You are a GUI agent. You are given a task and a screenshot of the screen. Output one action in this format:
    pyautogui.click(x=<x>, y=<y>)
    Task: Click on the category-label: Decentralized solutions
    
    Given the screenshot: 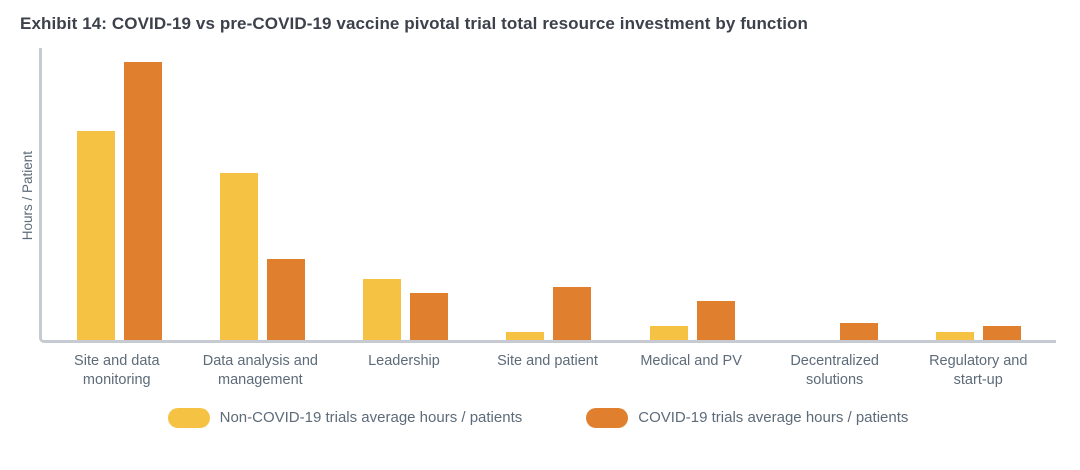 What is the action you would take?
    pyautogui.click(x=835, y=371)
    